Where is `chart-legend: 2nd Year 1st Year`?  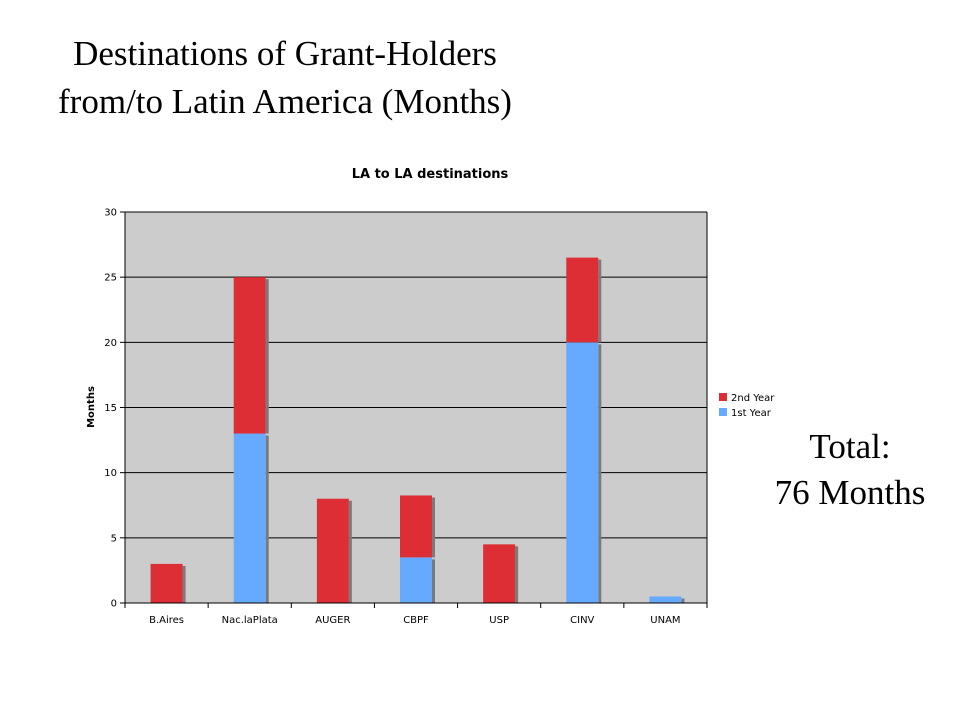
chart-legend: 2nd Year 1st Year is located at coordinates (747, 406).